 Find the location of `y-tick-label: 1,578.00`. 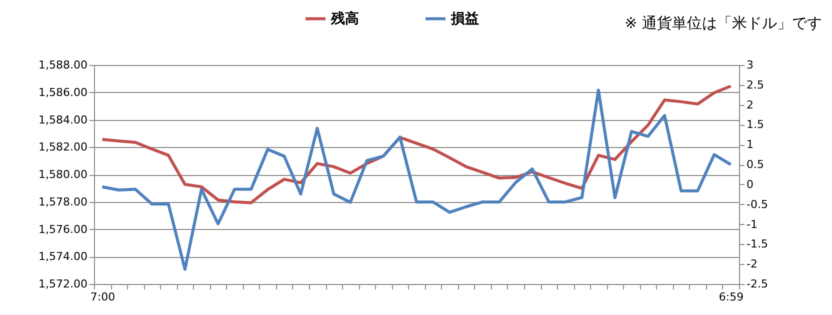

y-tick-label: 1,578.00 is located at coordinates (63, 201).